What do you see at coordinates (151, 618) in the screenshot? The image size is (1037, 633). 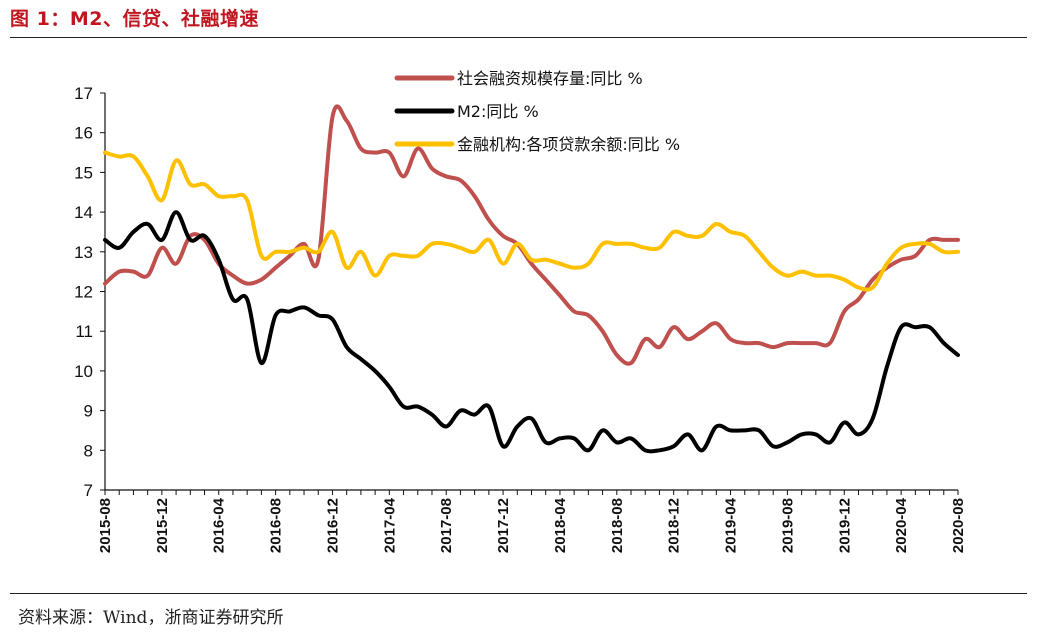 I see `source-note: 资料来源：Wind，浙商证券研究所` at bounding box center [151, 618].